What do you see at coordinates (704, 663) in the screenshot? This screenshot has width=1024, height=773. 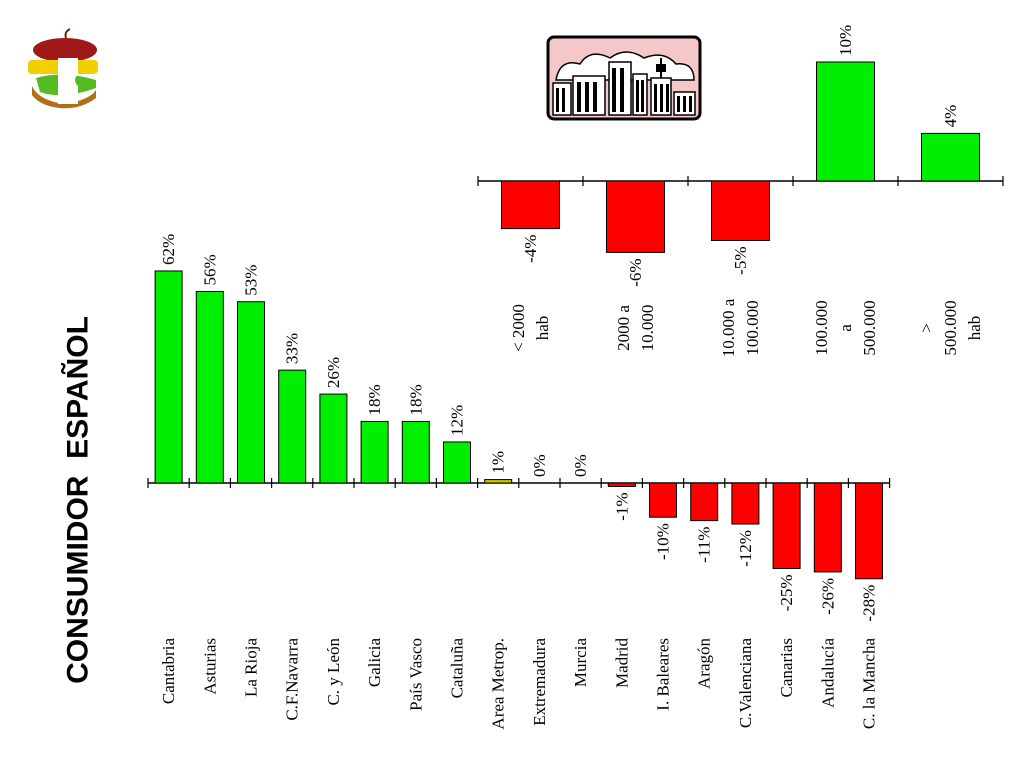 I see `regions-category-label: Aragón` at bounding box center [704, 663].